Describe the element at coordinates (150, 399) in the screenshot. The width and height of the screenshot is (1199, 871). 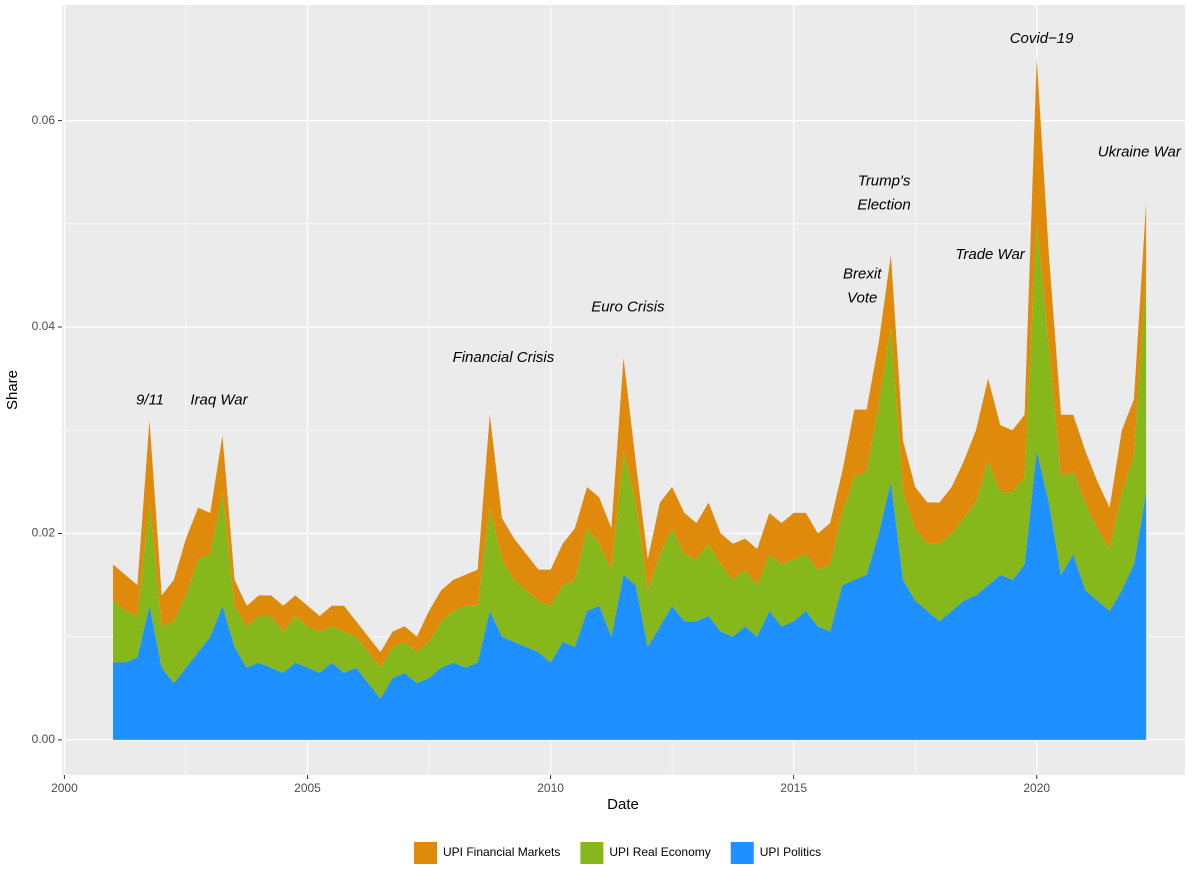
I see `annotation: 9/11` at that location.